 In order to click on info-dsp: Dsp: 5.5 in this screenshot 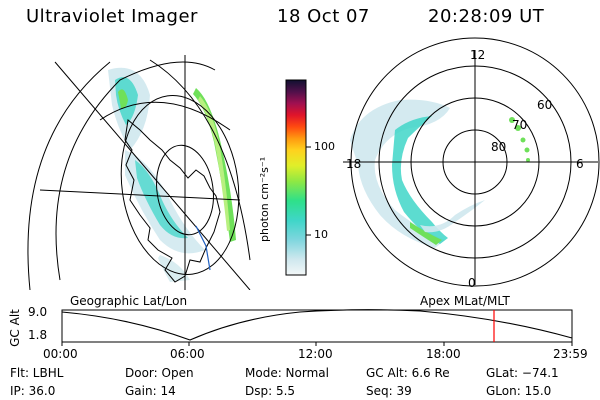, I will do `click(270, 391)`.